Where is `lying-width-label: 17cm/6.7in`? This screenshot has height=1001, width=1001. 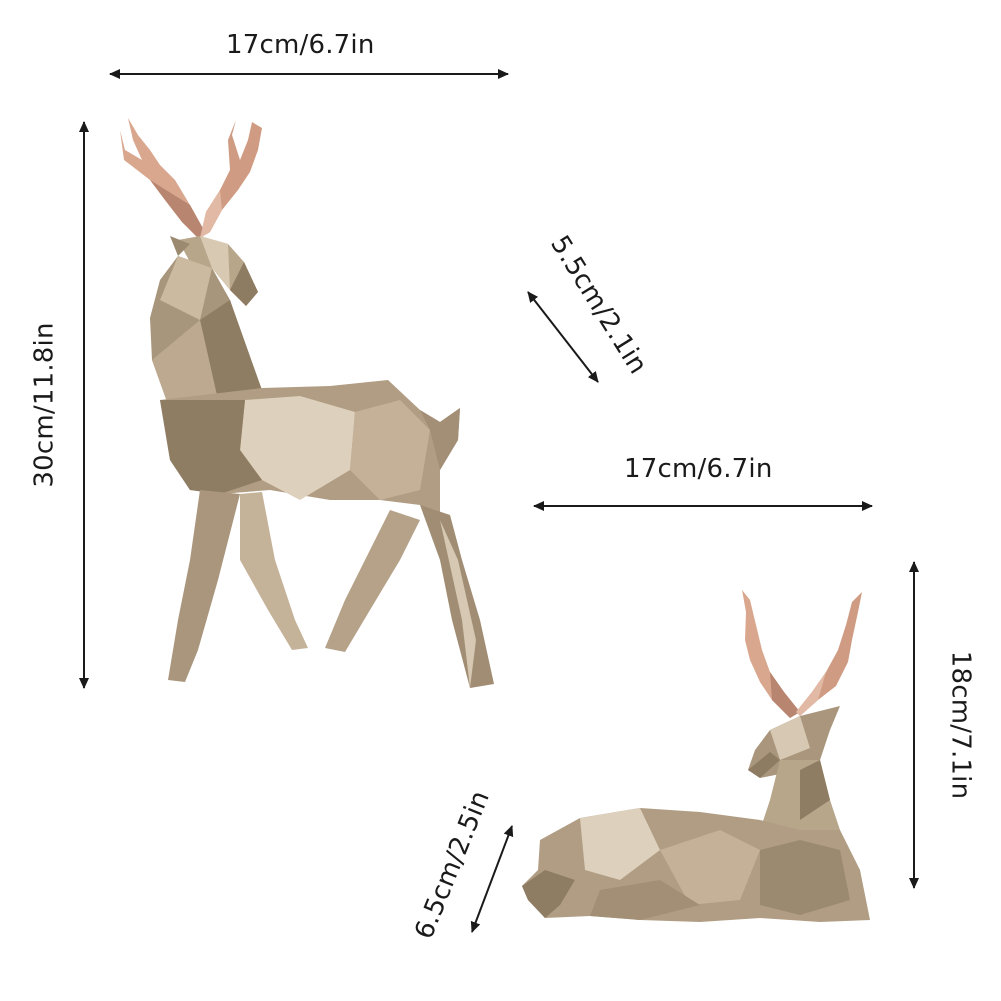 lying-width-label: 17cm/6.7in is located at coordinates (698, 469).